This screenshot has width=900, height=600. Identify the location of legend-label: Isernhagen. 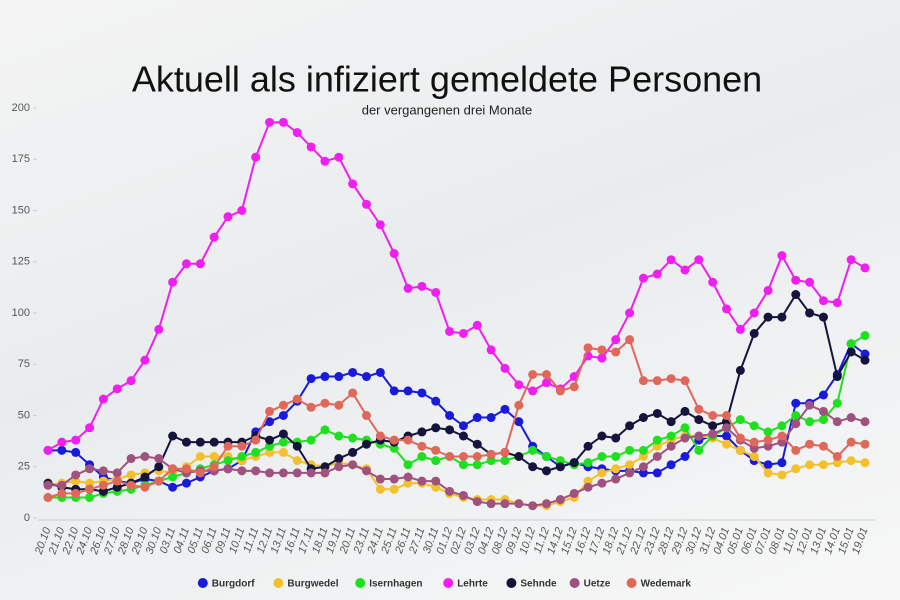
(395, 584).